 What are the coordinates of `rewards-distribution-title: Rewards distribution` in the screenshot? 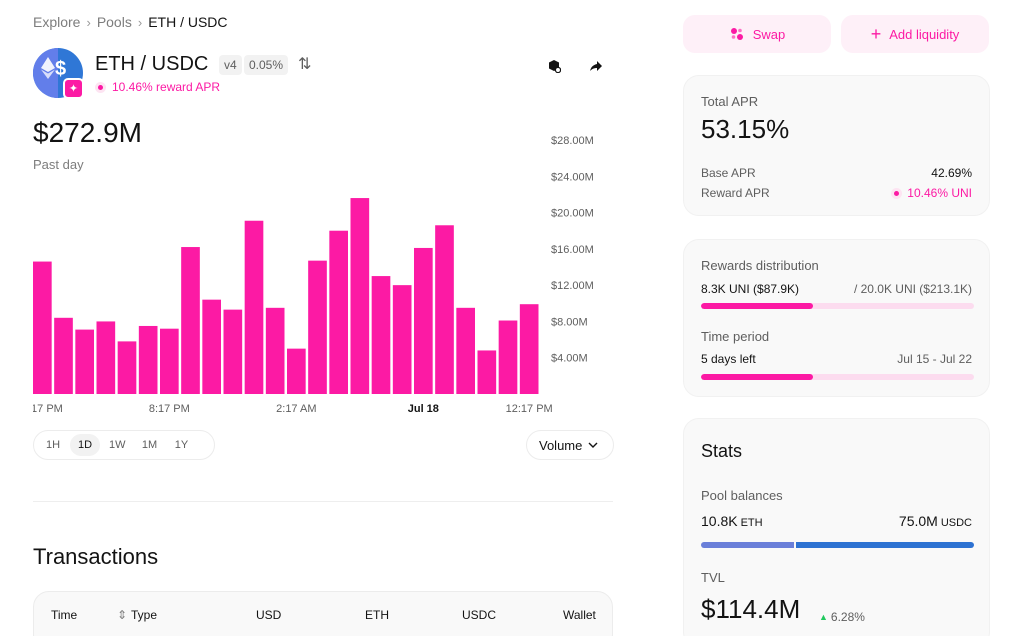 It's located at (760, 265).